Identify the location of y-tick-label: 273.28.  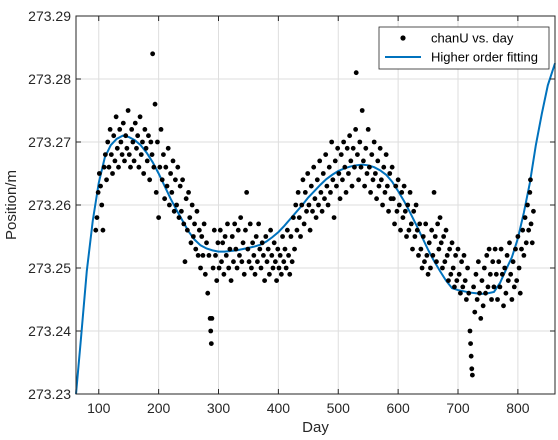
(49, 79).